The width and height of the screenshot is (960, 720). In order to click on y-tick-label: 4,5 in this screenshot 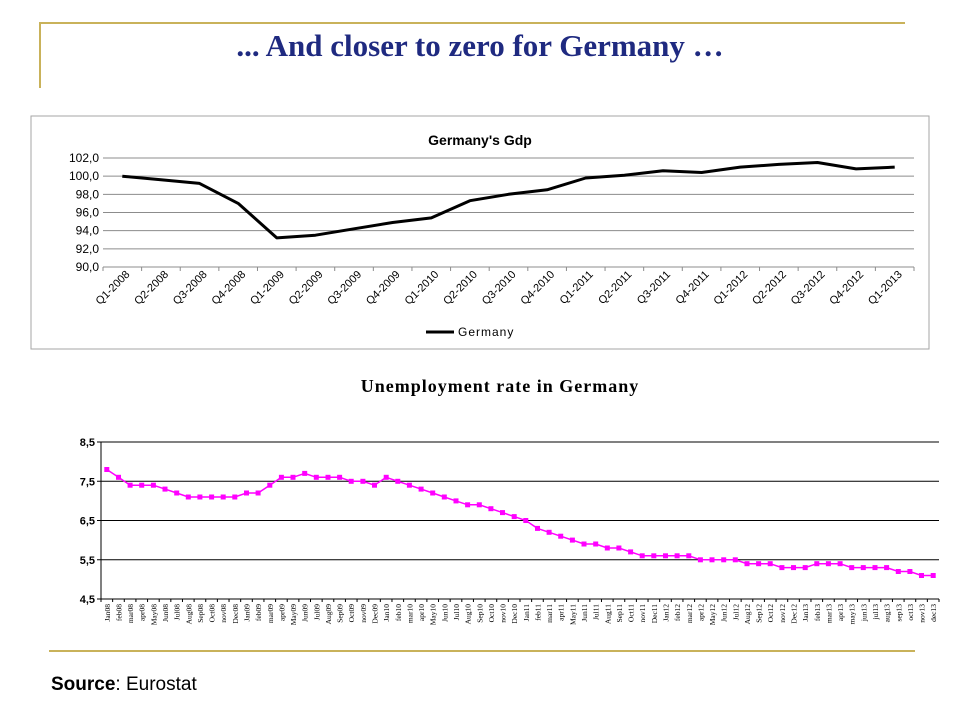, I will do `click(87, 600)`.